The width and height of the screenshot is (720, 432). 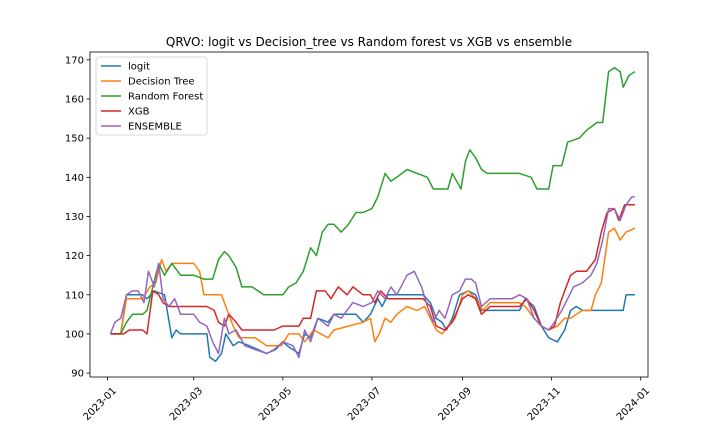 What do you see at coordinates (74, 99) in the screenshot?
I see `y-tick-label: 160` at bounding box center [74, 99].